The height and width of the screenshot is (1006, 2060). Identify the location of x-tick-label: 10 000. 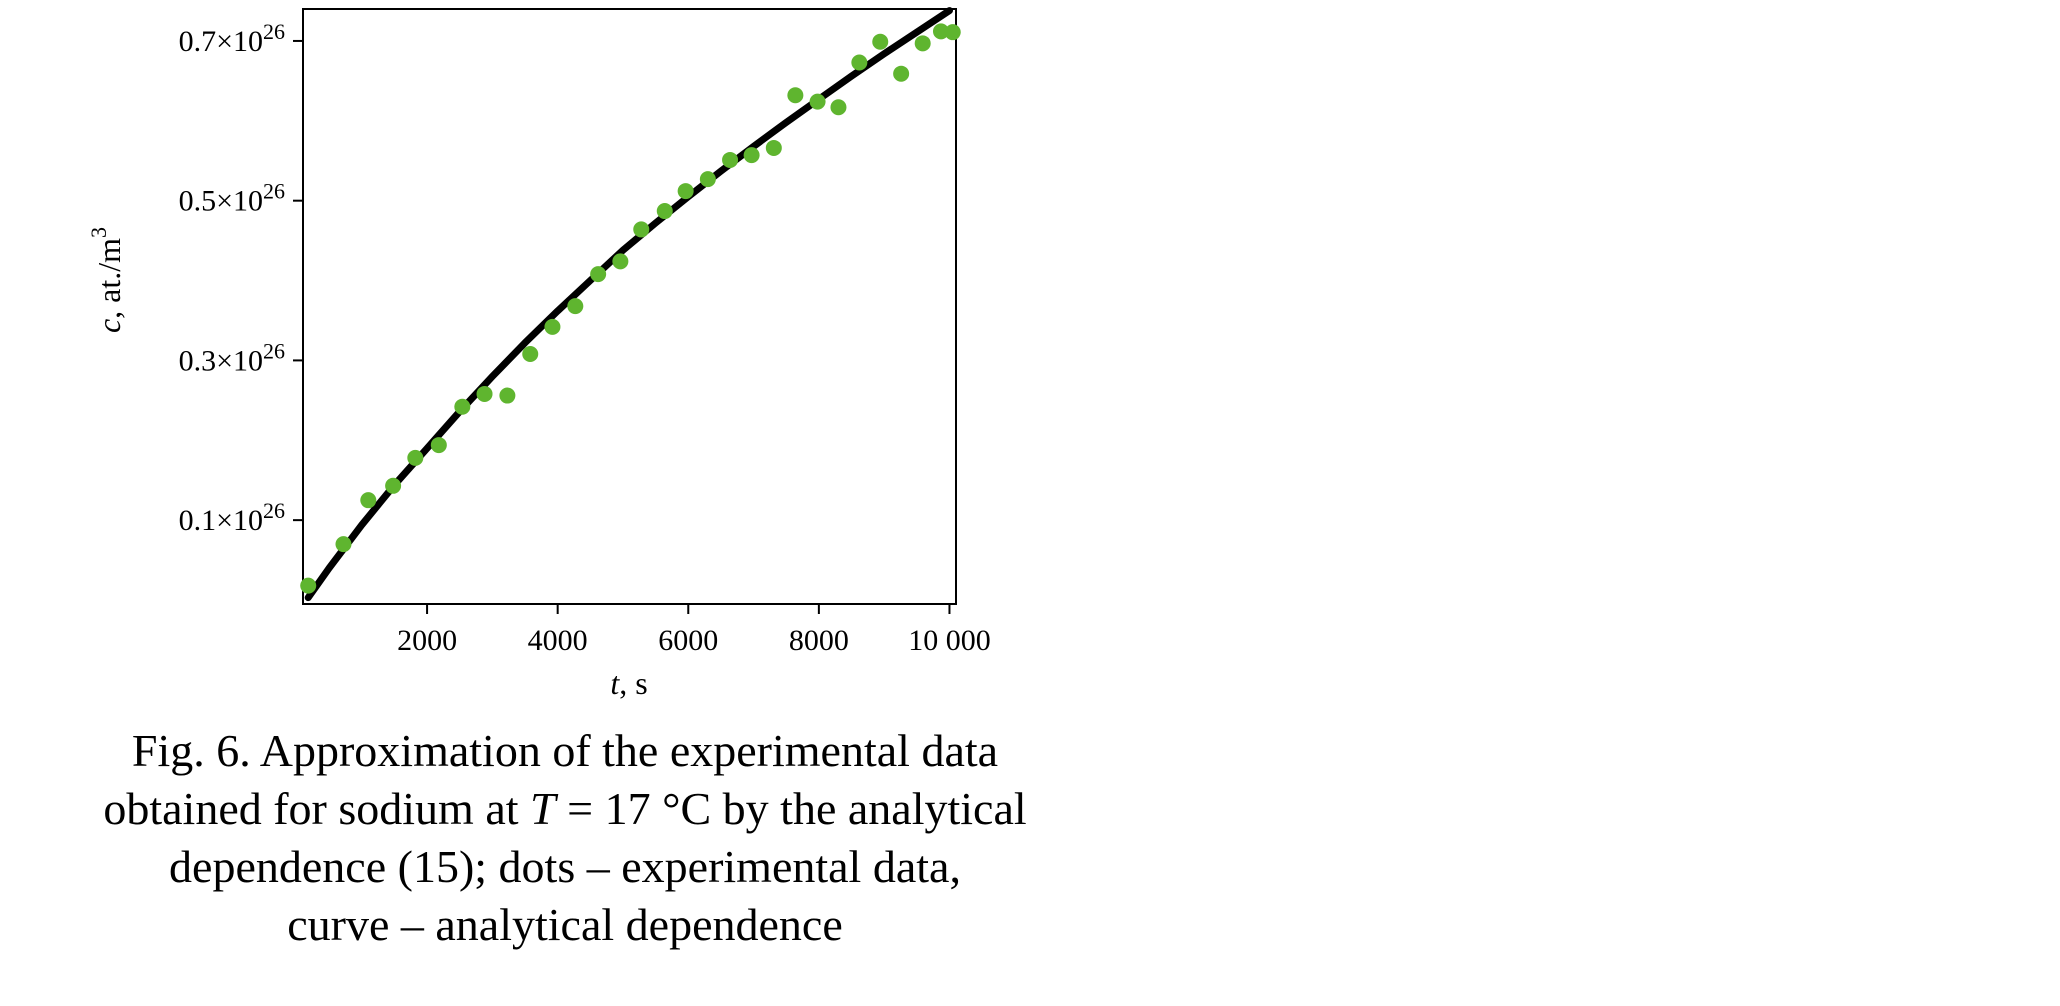
(949, 640).